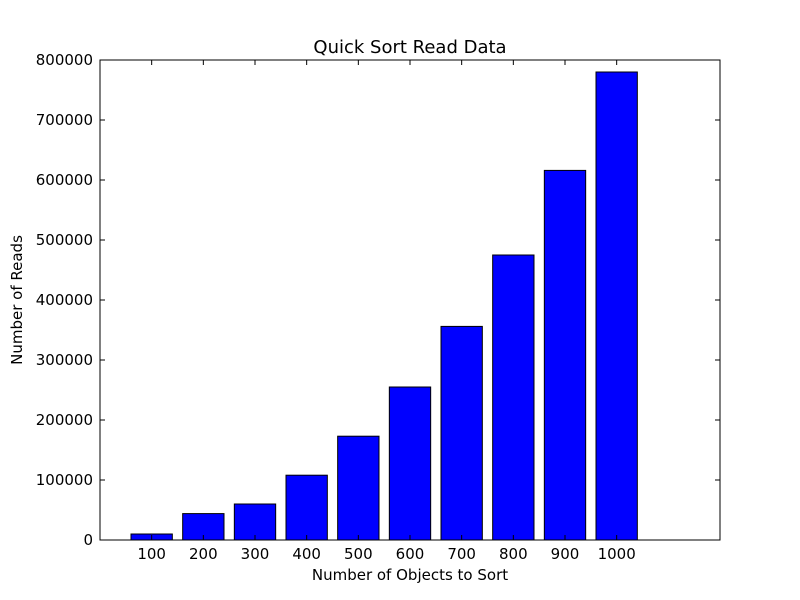  I want to click on y-tick-label: 400000, so click(64, 300).